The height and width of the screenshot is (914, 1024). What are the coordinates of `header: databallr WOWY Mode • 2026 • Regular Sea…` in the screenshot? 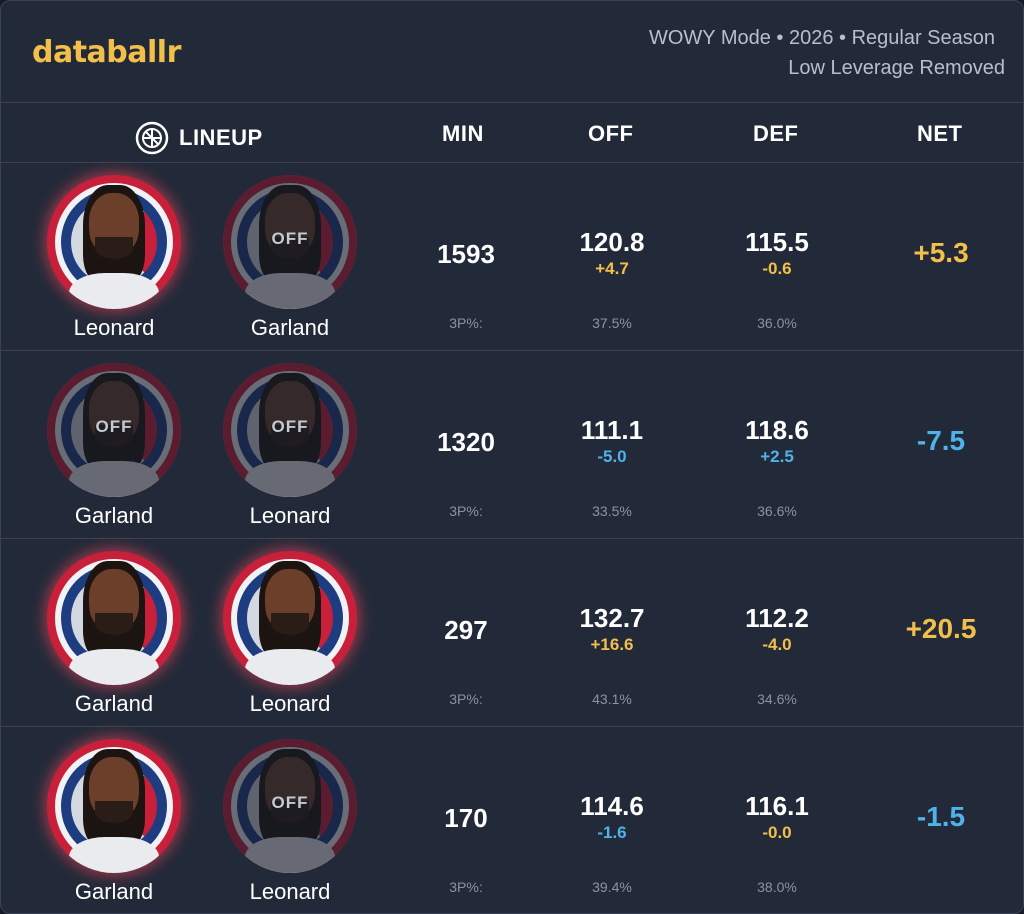 It's located at (512, 52).